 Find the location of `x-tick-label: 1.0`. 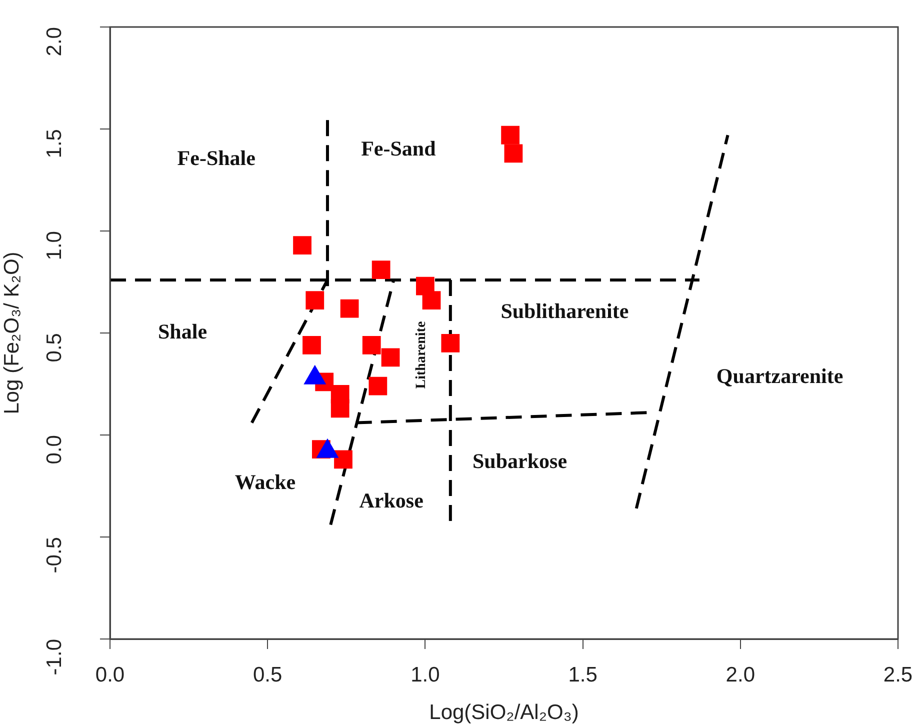

x-tick-label: 1.0 is located at coordinates (425, 674).